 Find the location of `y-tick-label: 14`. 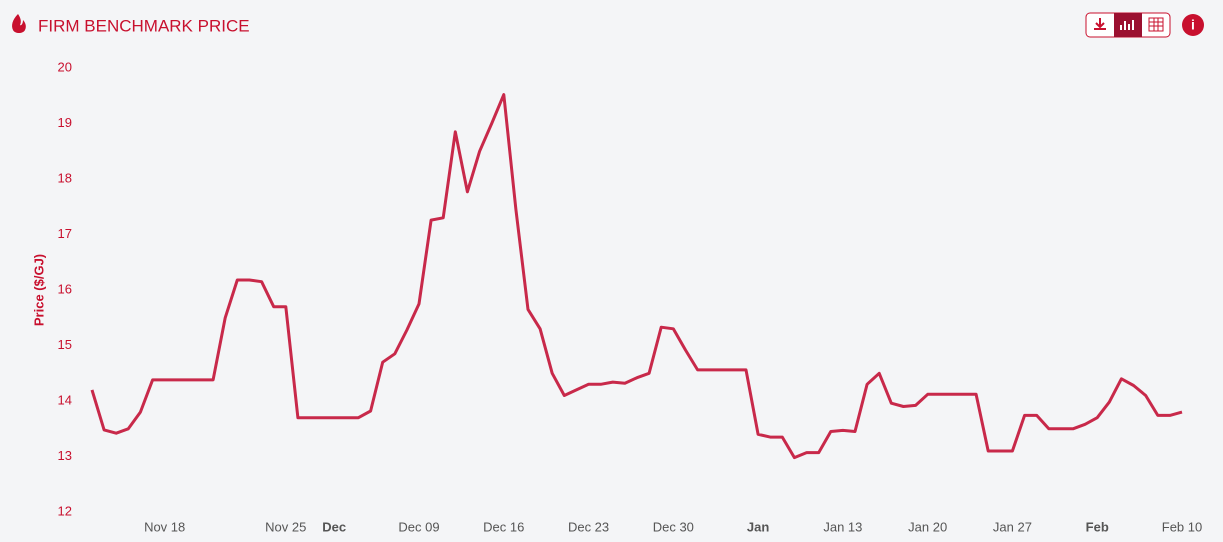

y-tick-label: 14 is located at coordinates (65, 399).